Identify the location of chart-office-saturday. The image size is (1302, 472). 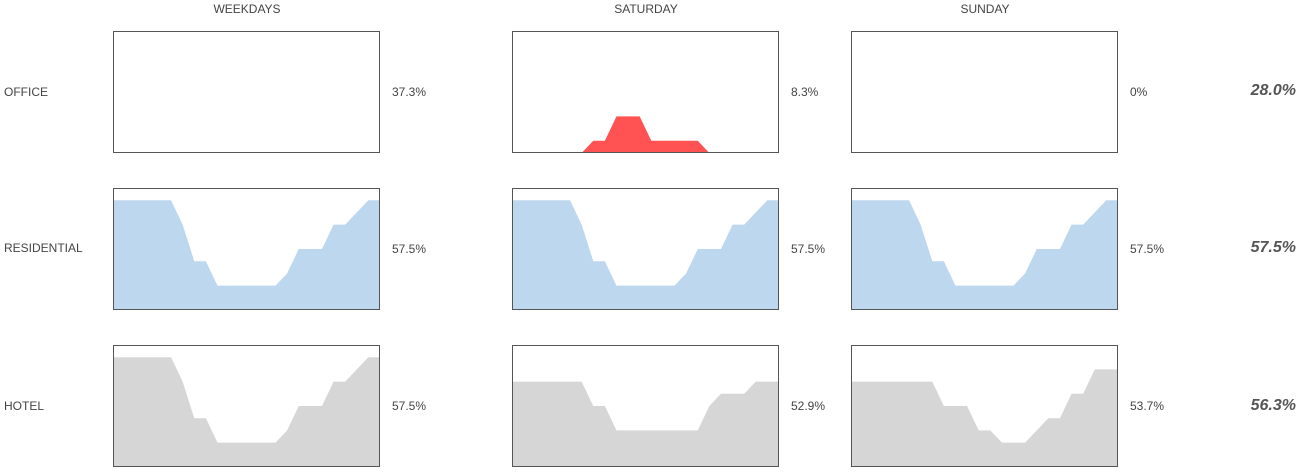
(645, 92).